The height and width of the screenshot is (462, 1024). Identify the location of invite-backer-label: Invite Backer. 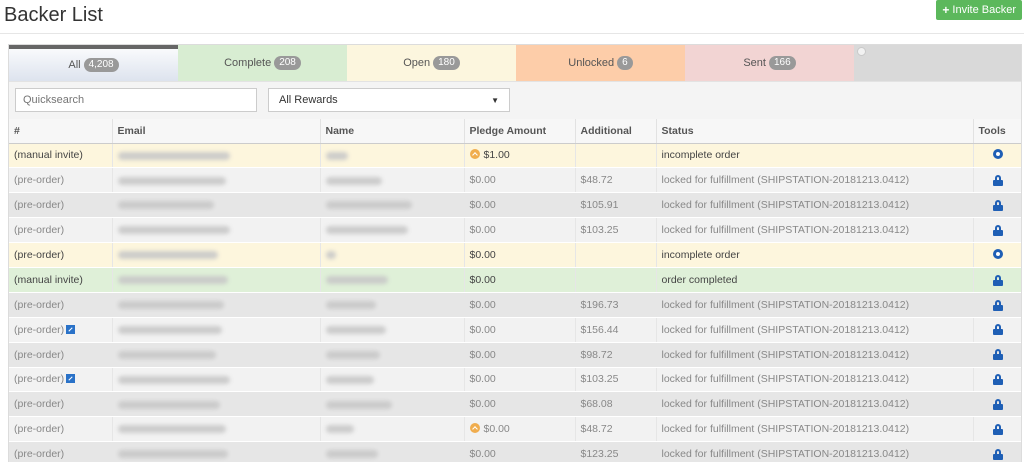
(984, 10).